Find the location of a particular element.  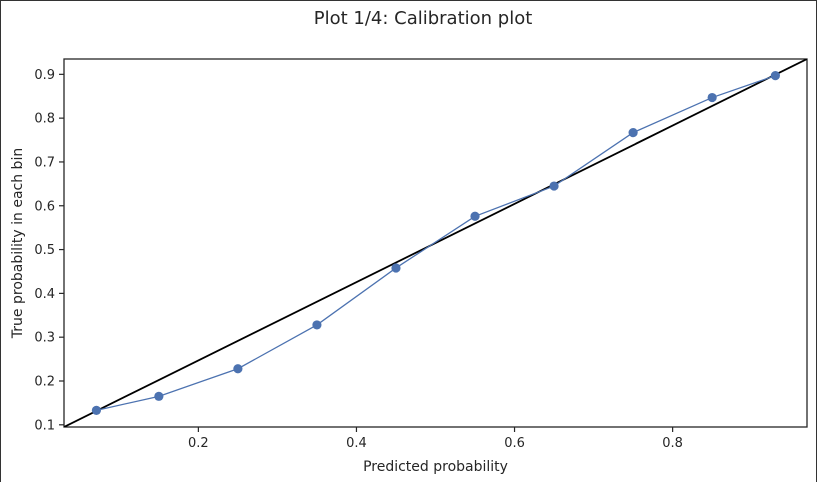

y-tick-label: 0.1 is located at coordinates (44, 425).